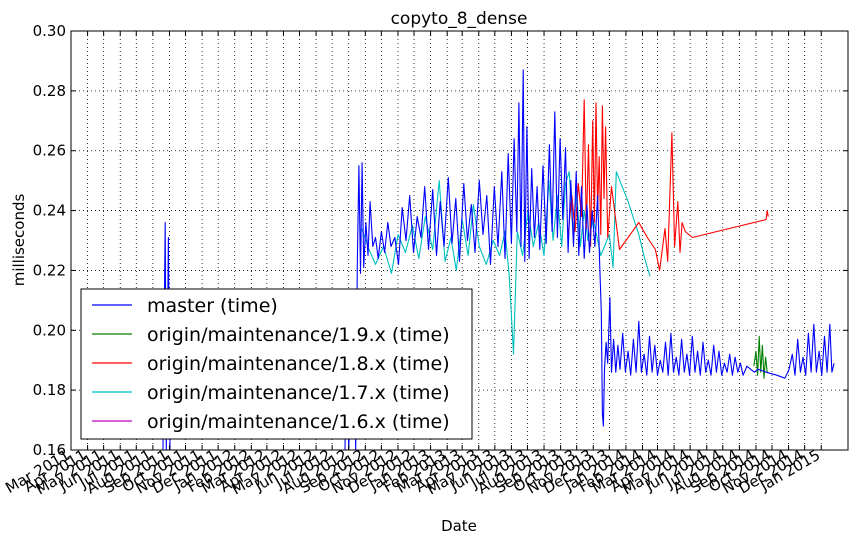 The height and width of the screenshot is (542, 858). Describe the element at coordinates (49, 330) in the screenshot. I see `y-tick-label: 0.20` at that location.